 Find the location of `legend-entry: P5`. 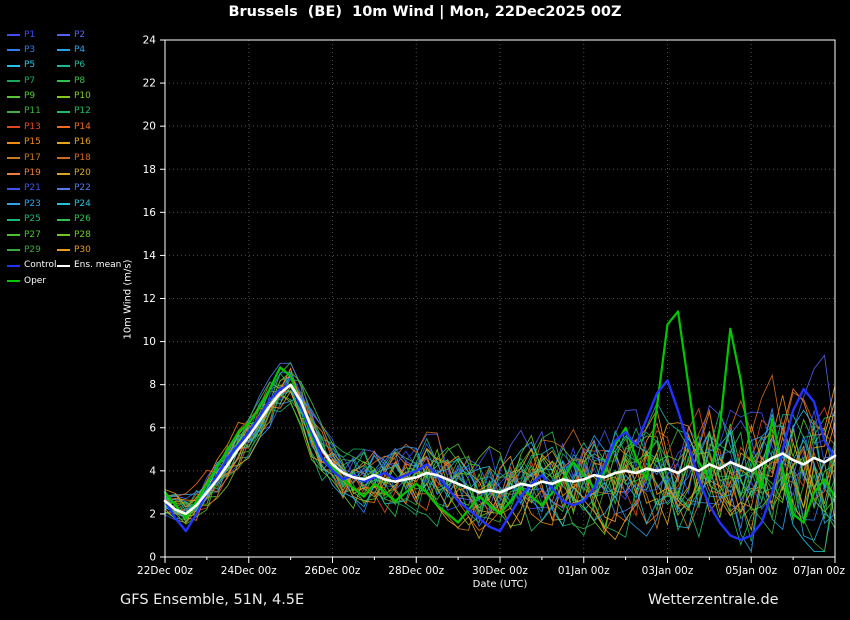

legend-entry: P5 is located at coordinates (32, 66).